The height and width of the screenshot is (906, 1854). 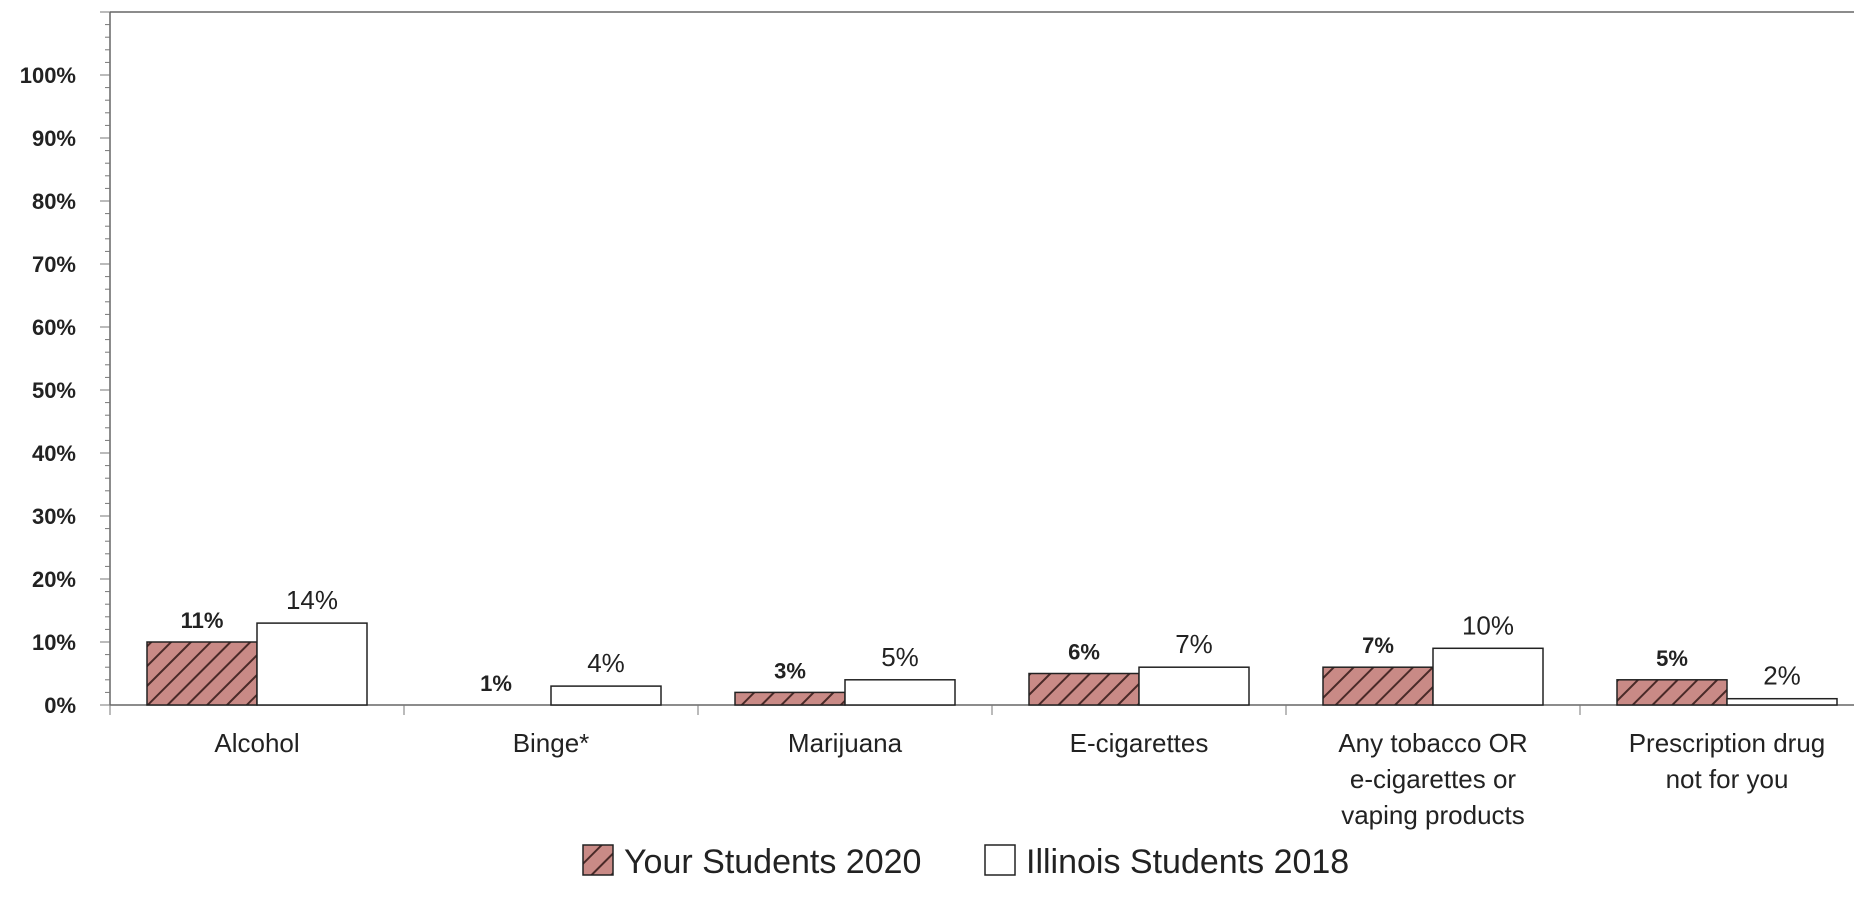 What do you see at coordinates (54, 390) in the screenshot?
I see `y-tick-label: 50%` at bounding box center [54, 390].